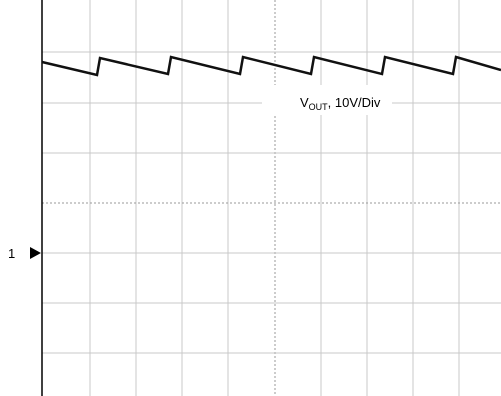 The image size is (501, 396). I want to click on waveform, so click(271, 66).